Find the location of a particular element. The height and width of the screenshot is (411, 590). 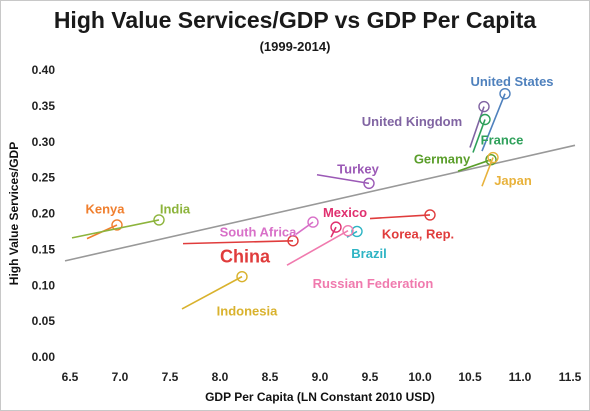

series-line-russian-federation is located at coordinates (317, 248).